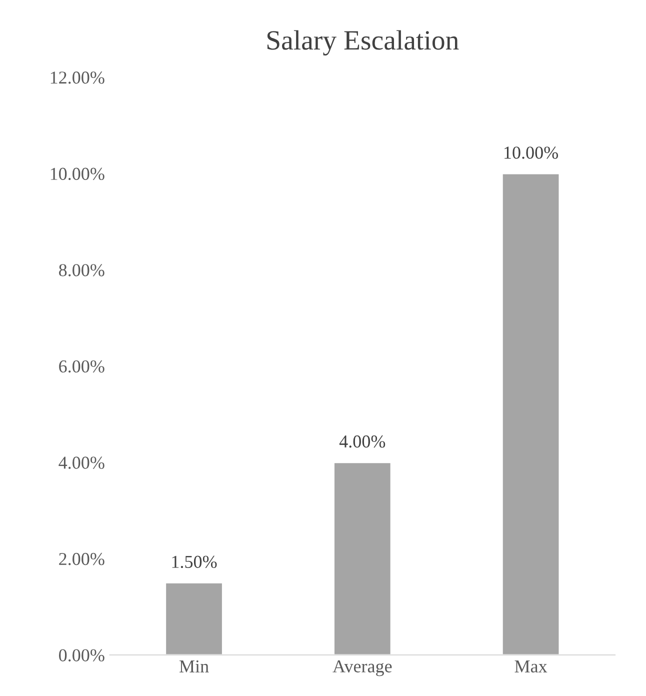 The image size is (646, 696). What do you see at coordinates (81, 462) in the screenshot?
I see `y-tick-label: 4.00%` at bounding box center [81, 462].